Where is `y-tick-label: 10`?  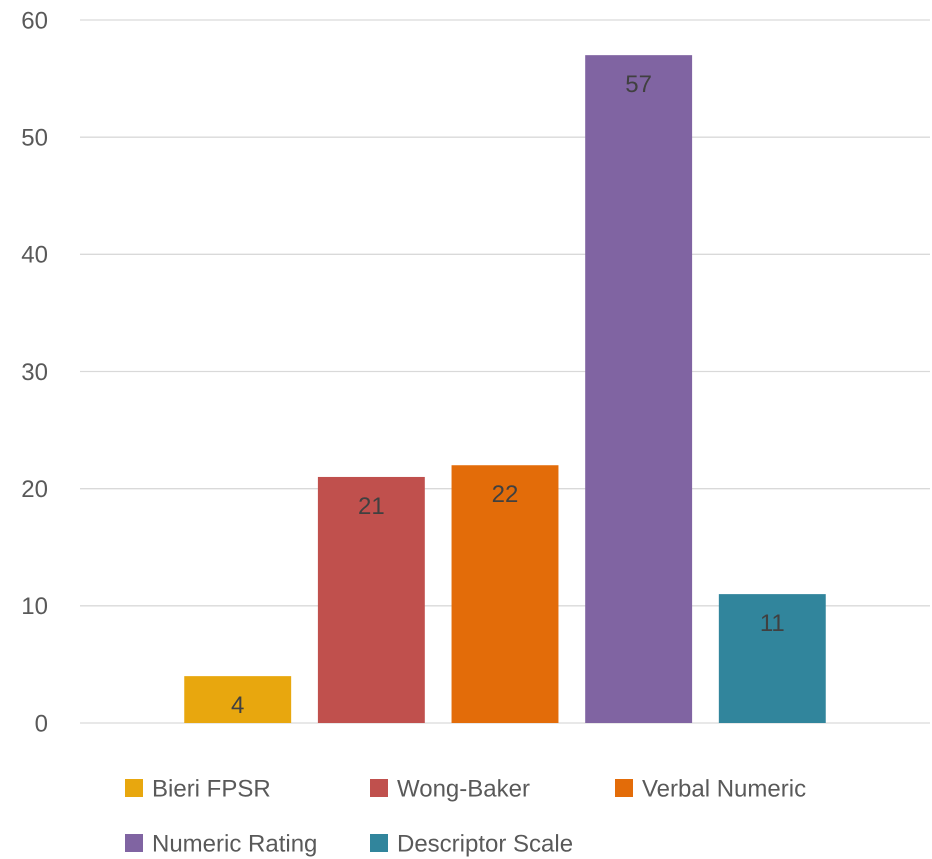
y-tick-label: 10 is located at coordinates (34, 606).